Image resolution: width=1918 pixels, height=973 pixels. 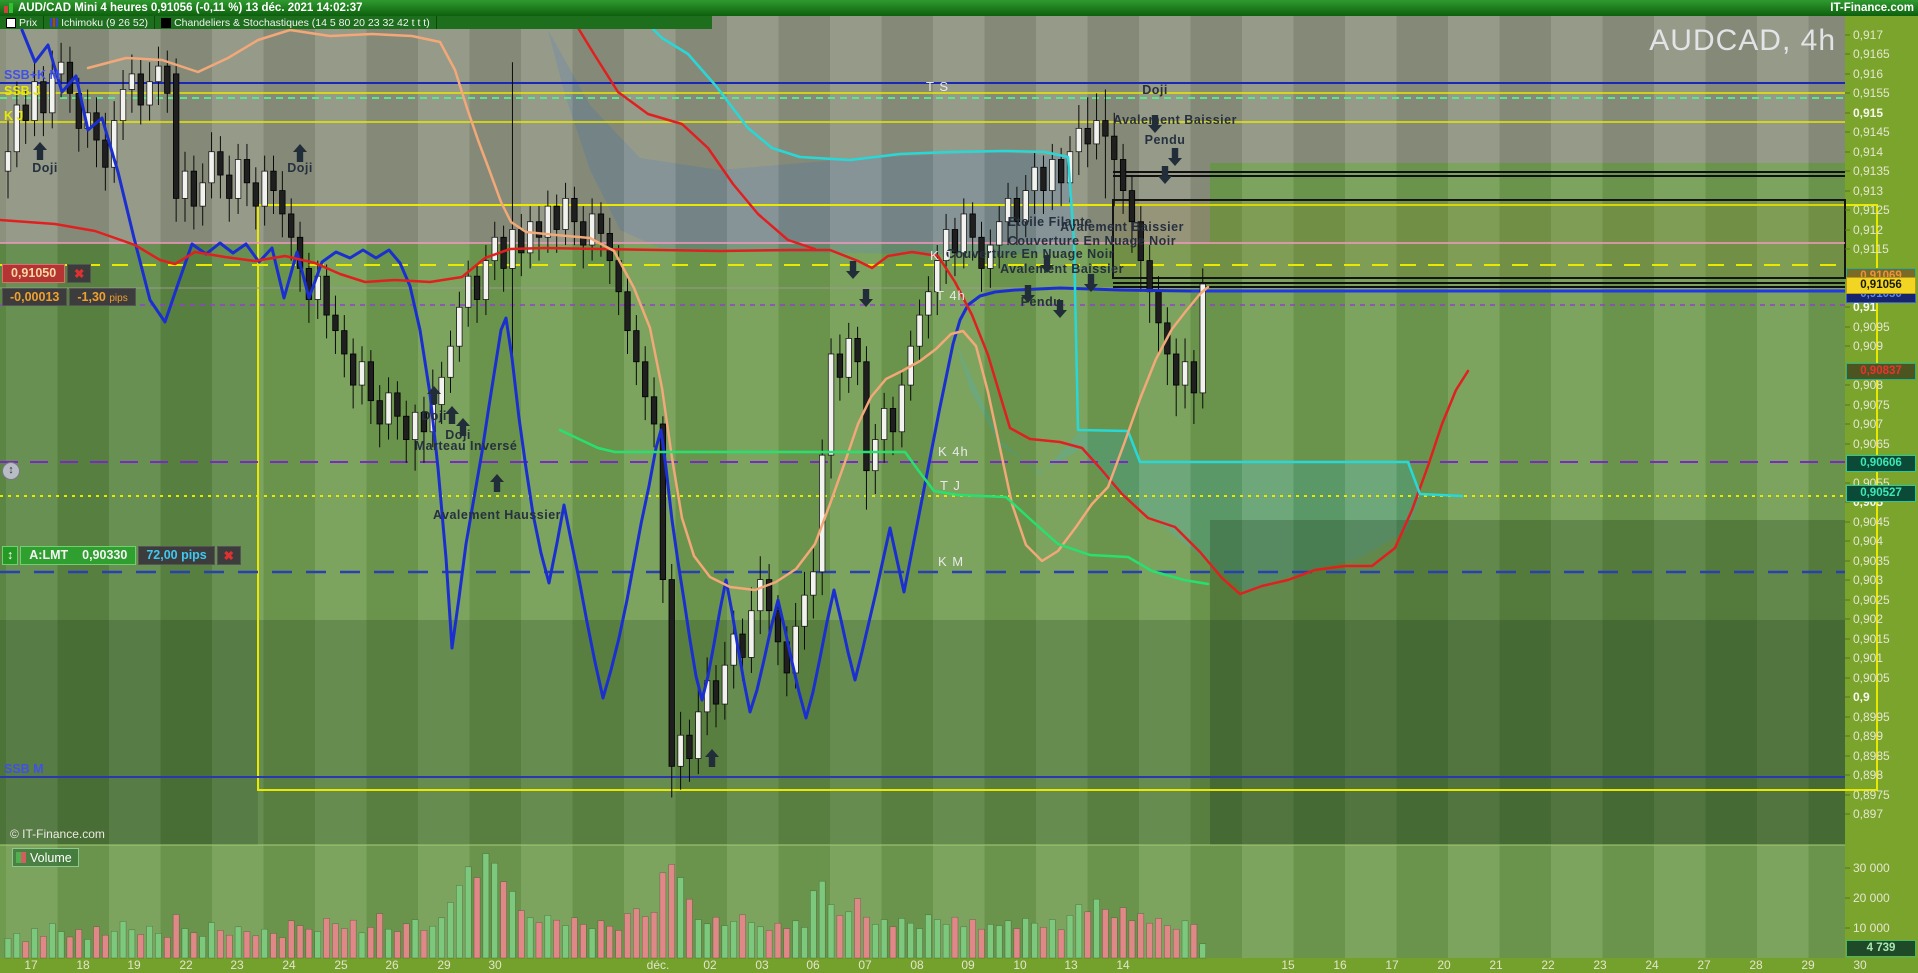 What do you see at coordinates (1868, 658) in the screenshot?
I see `svg-text: 0,901` at bounding box center [1868, 658].